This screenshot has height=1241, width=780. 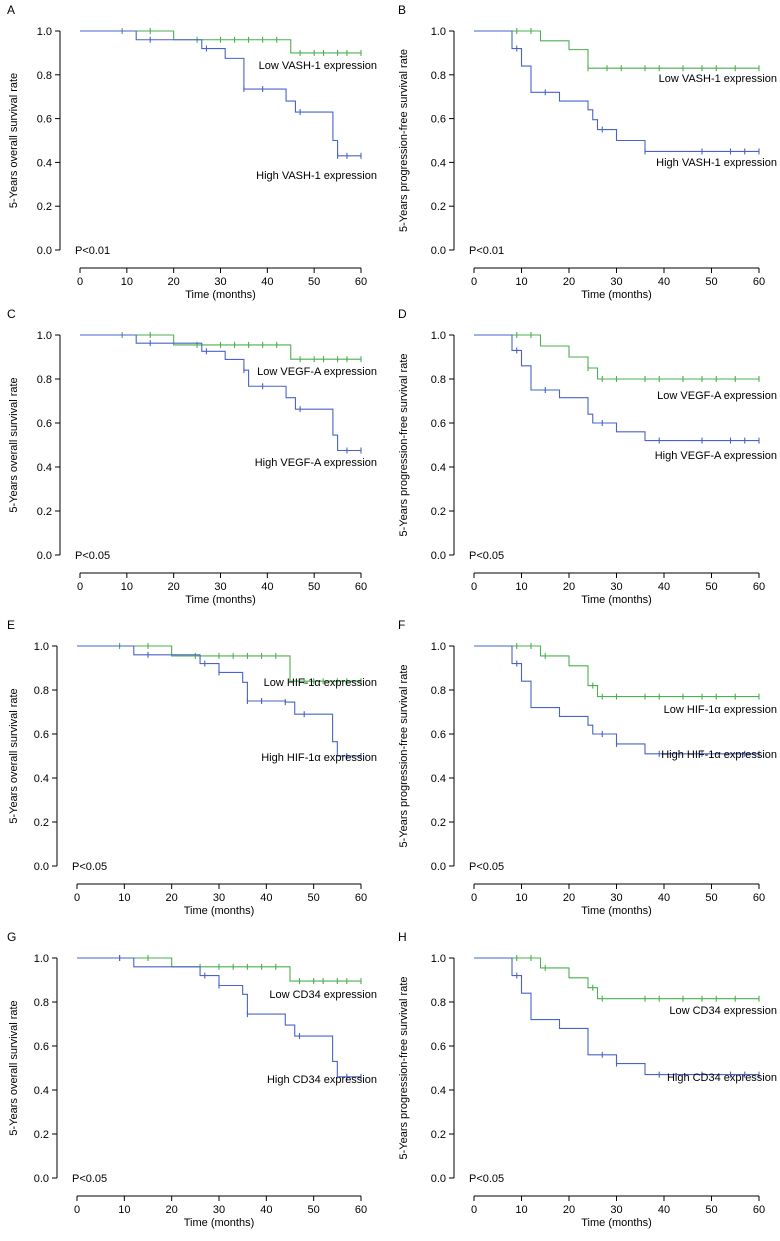 I want to click on panel-label: F, so click(x=401, y=625).